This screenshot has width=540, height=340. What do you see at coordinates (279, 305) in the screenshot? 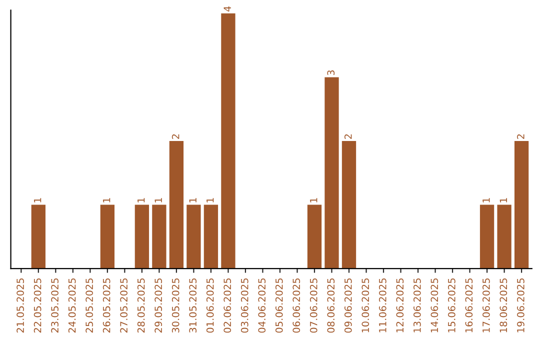
I see `x-tick-label: 05.06.2025` at bounding box center [279, 305].